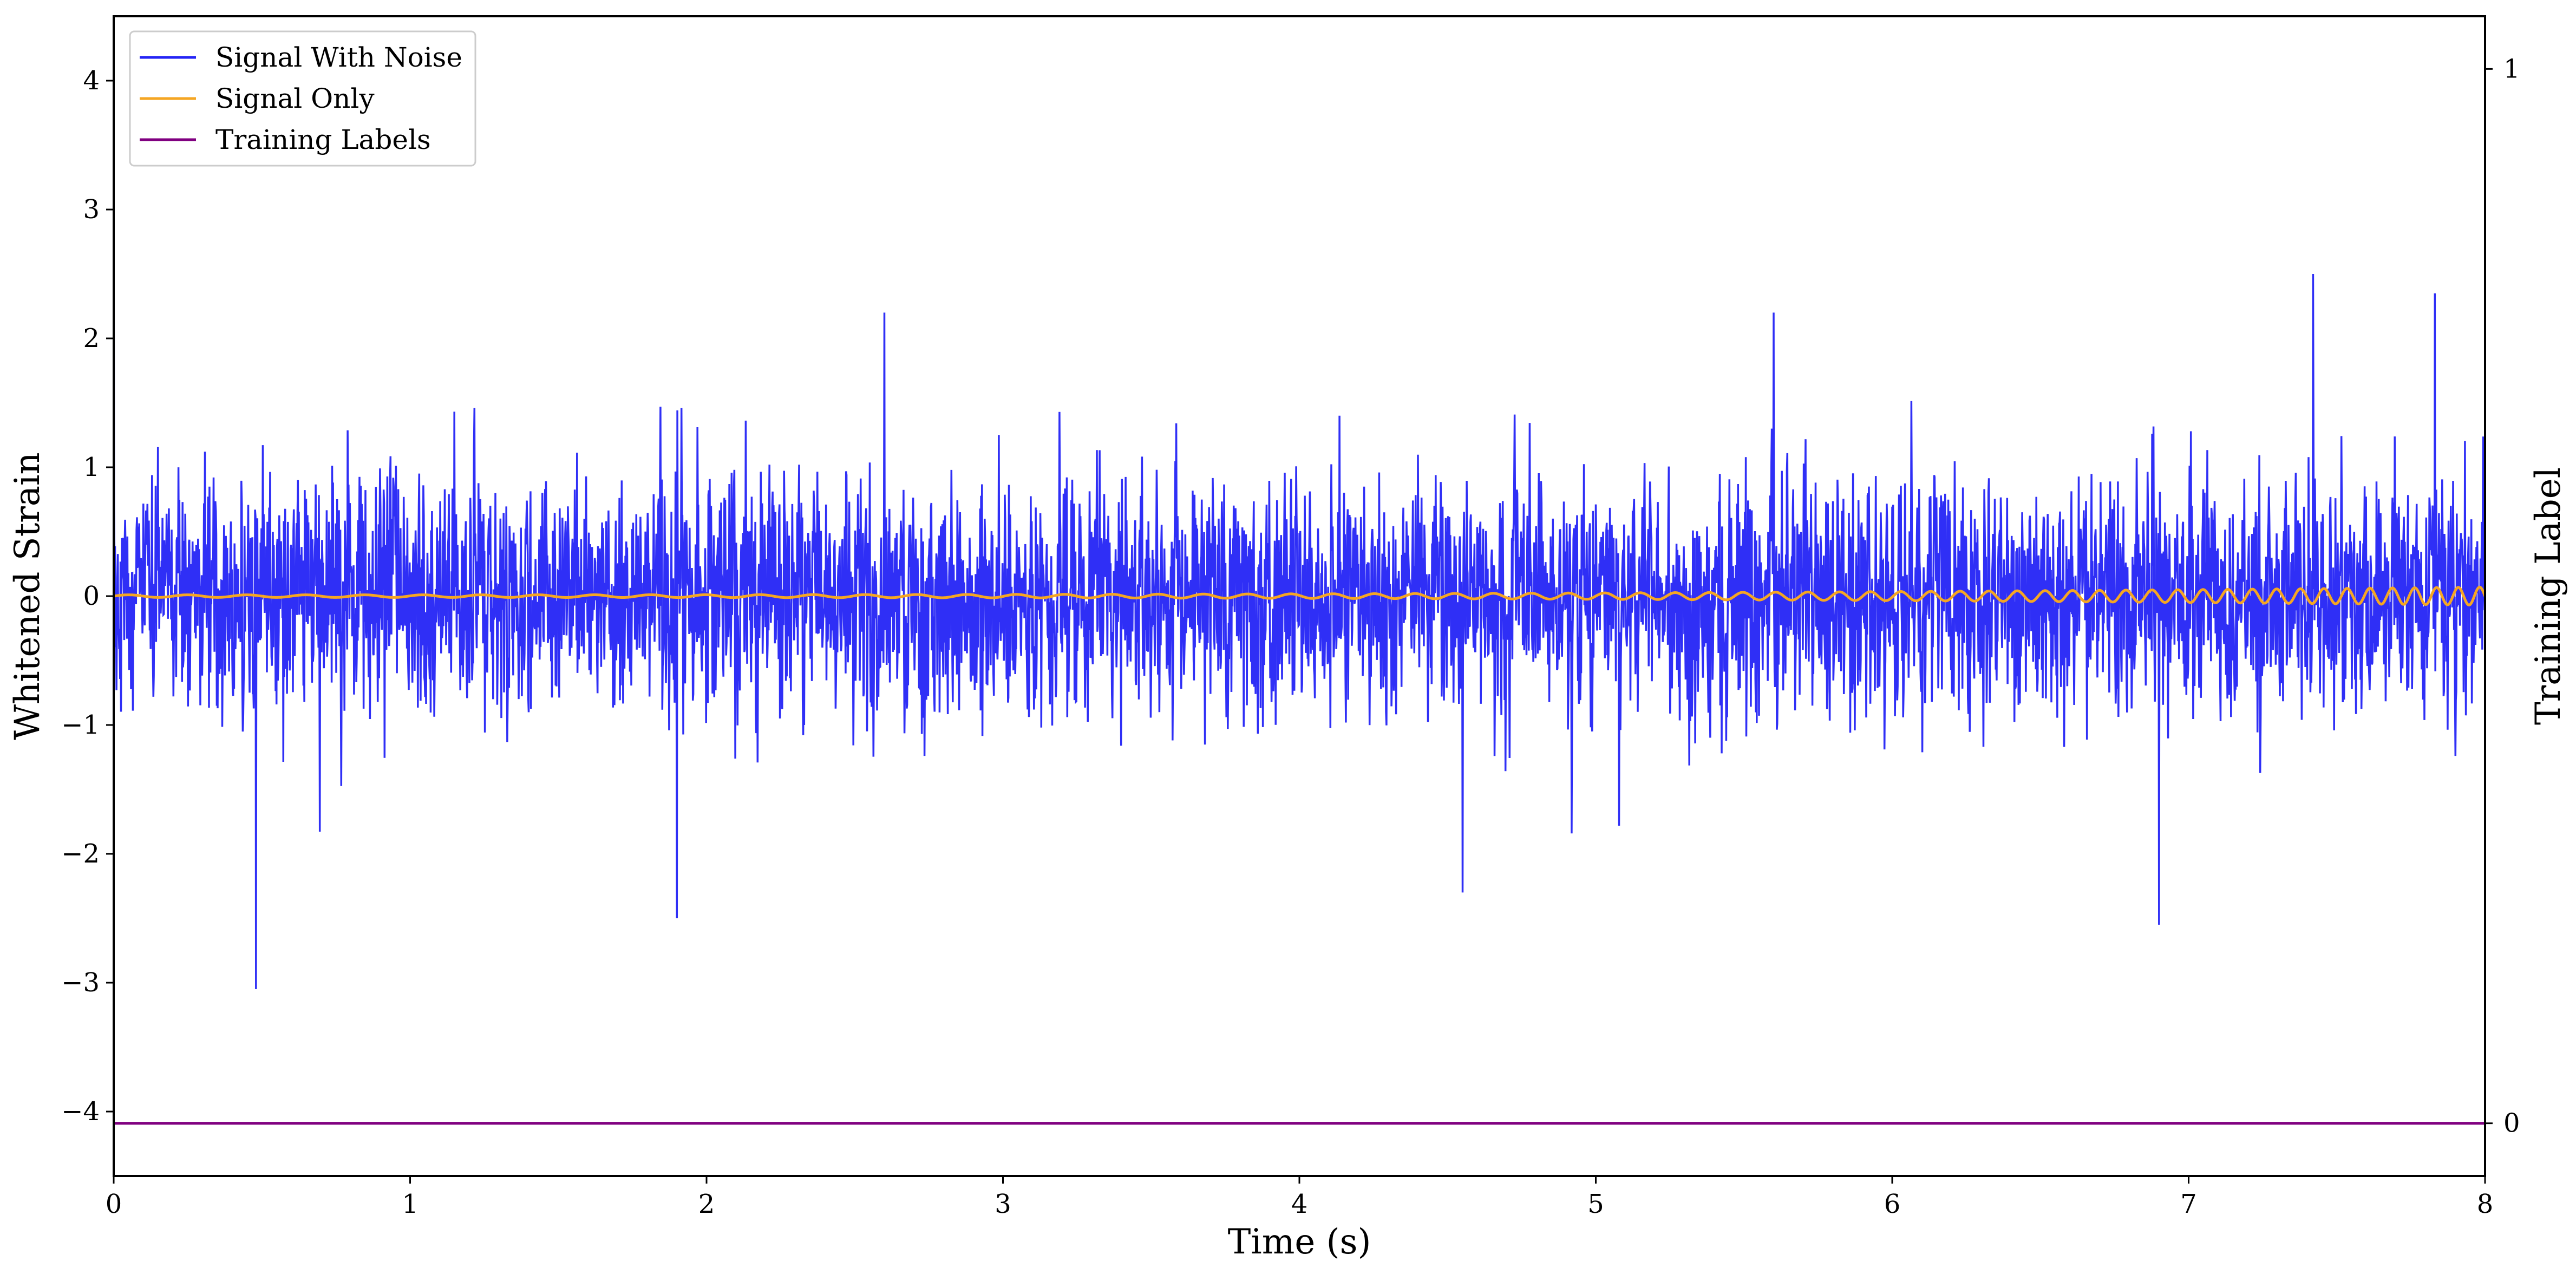 This screenshot has height=1274, width=2576. I want to click on x-tick-label: 7, so click(2188, 1204).